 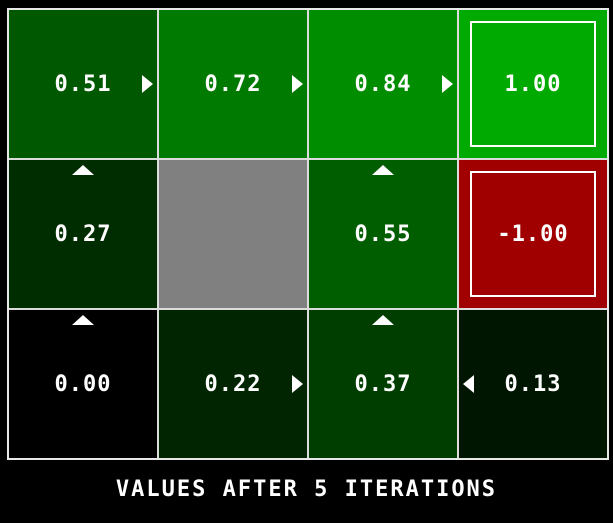 I want to click on iteration-title: VALUES AFTER 5 ITERATIONS, so click(x=306, y=489).